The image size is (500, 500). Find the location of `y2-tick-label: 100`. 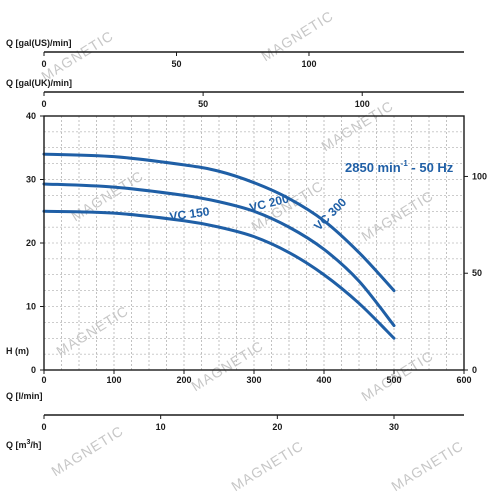

y2-tick-label: 100 is located at coordinates (479, 176).